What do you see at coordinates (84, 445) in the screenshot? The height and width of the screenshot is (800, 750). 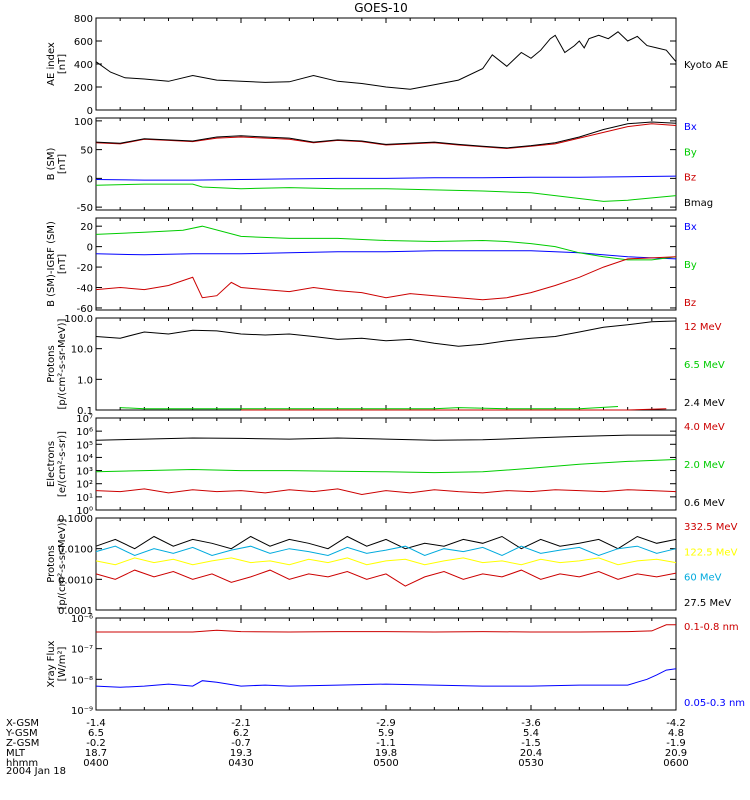 I see `y-tick-label: 10⁵` at bounding box center [84, 445].